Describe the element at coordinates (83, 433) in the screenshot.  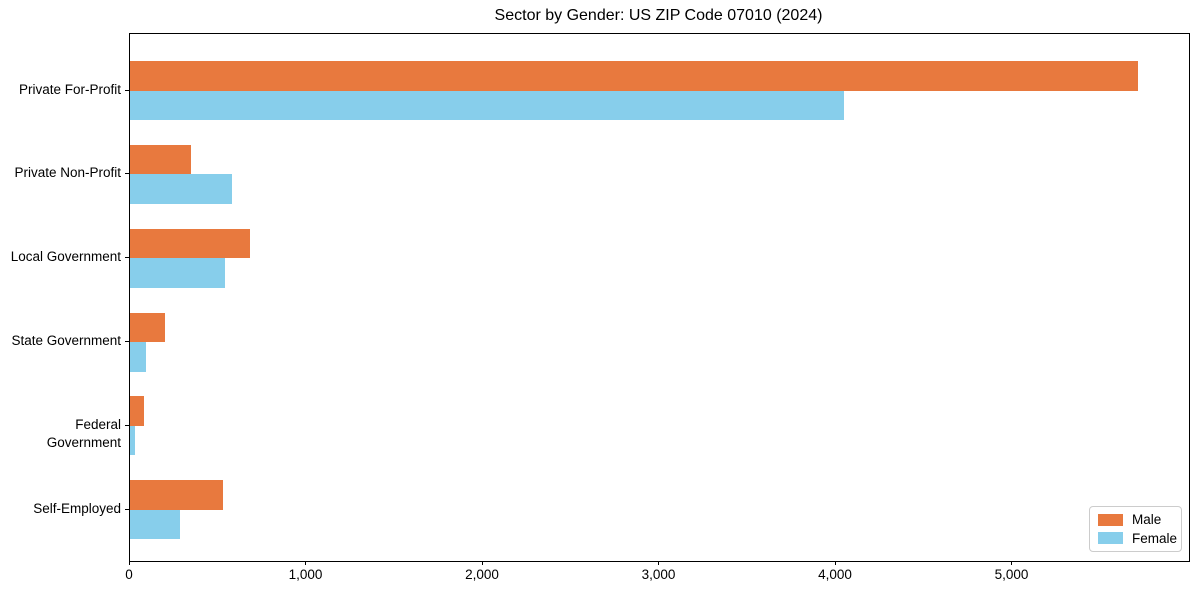
I see `y-tick-label-federal-government: Federal Government` at that location.